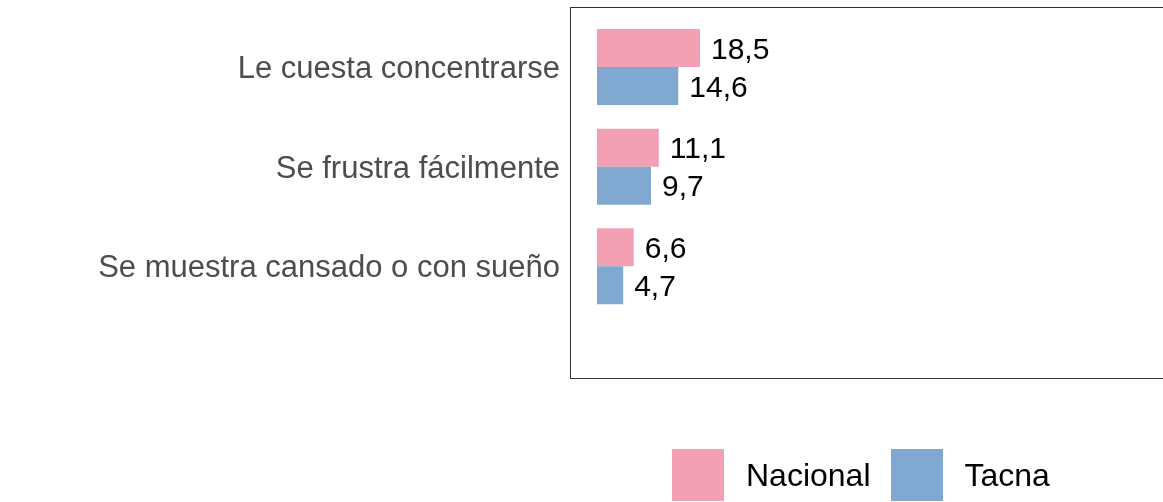 Image resolution: width=1163 pixels, height=502 pixels. Describe the element at coordinates (655, 285) in the screenshot. I see `data-label: 4,7` at that location.